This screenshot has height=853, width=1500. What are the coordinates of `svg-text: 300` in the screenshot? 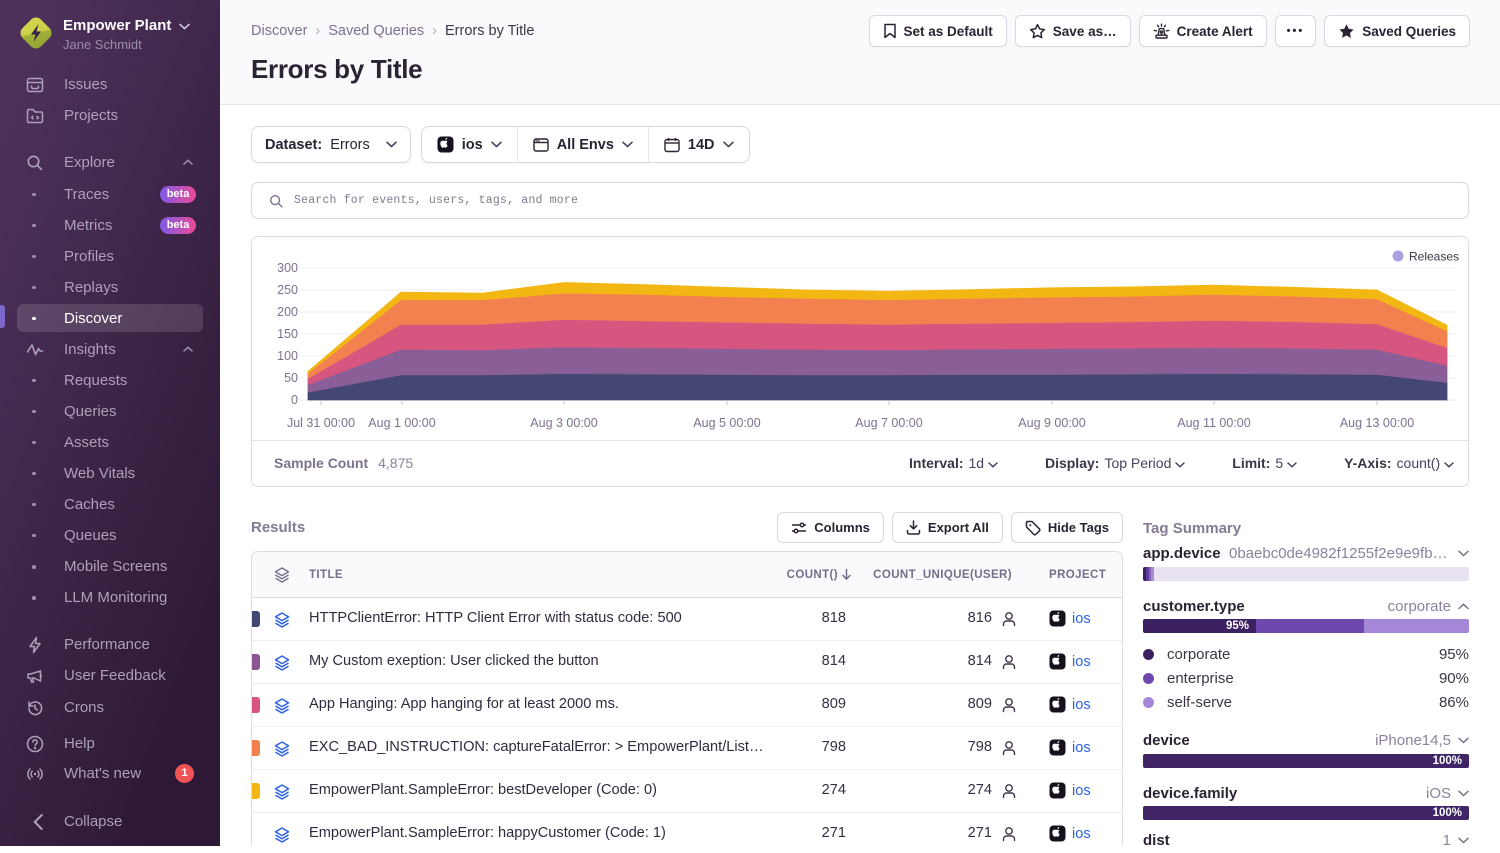 It's located at (287, 268).